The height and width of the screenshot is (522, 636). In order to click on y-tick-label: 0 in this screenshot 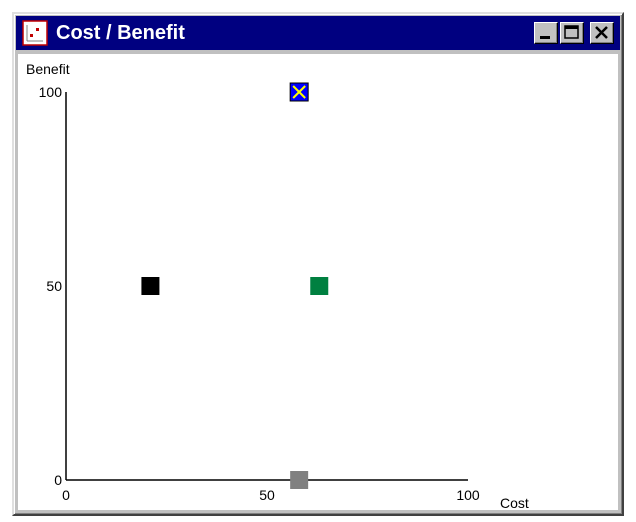, I will do `click(58, 480)`.